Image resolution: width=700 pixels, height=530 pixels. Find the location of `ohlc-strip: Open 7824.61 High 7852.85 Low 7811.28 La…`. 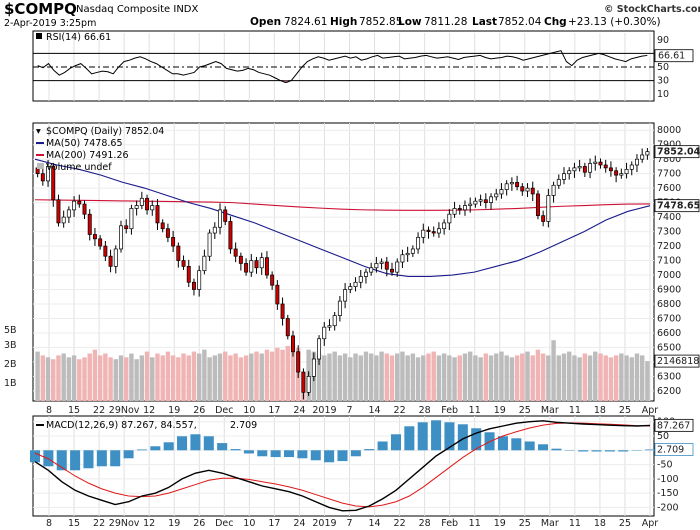

ohlc-strip: Open 7824.61 High 7852.85 Low 7811.28 La… is located at coordinates (455, 22).